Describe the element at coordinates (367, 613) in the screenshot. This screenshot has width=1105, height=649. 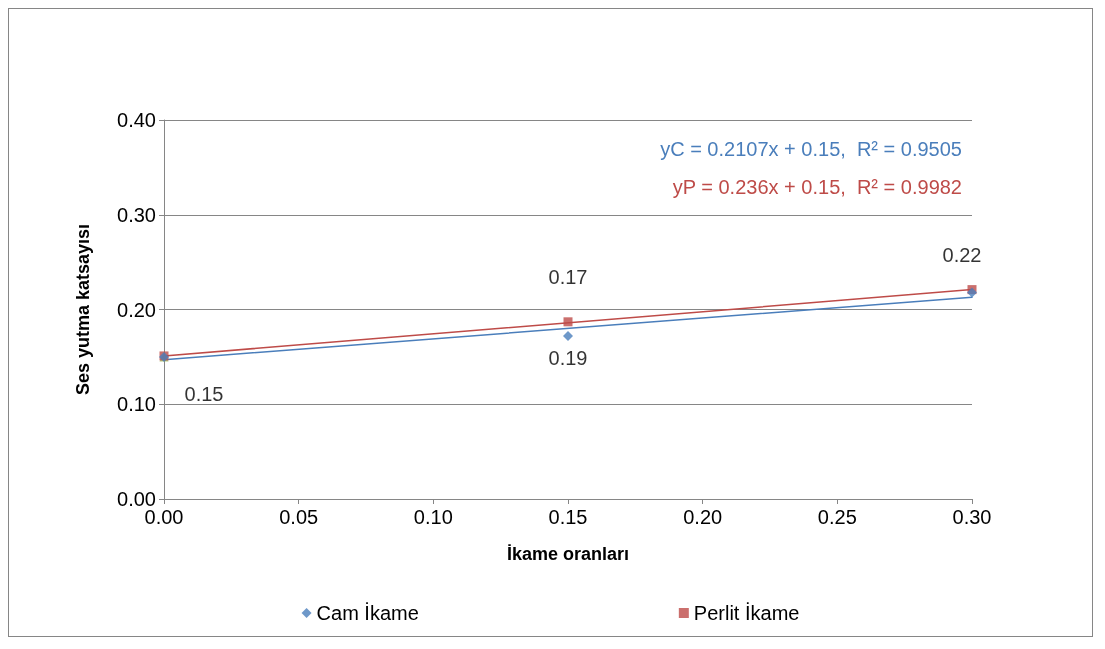
I see `legend-label: Cam İkame` at that location.